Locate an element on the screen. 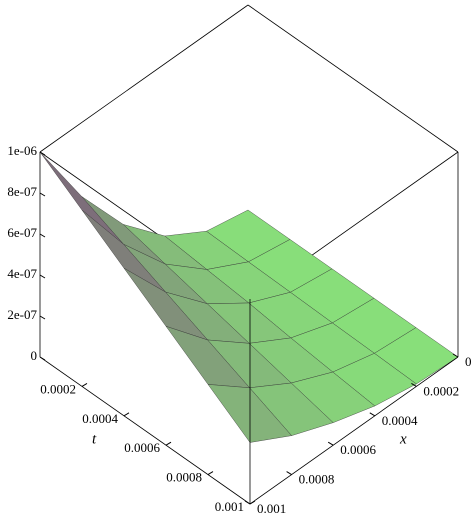 Image resolution: width=474 pixels, height=518 pixels. t-tick-label: 0.001 is located at coordinates (229, 506).